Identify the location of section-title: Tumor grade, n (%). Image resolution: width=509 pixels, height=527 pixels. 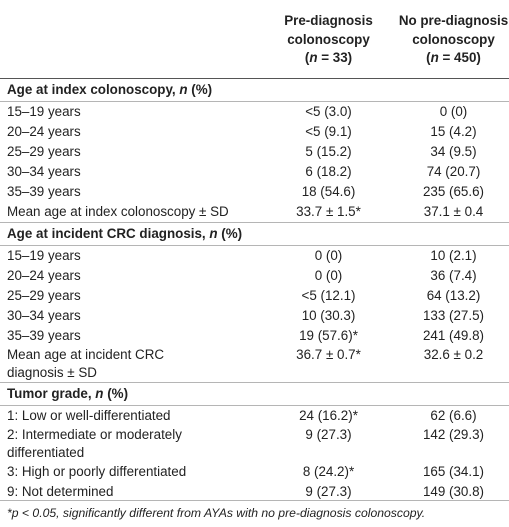
(254, 394).